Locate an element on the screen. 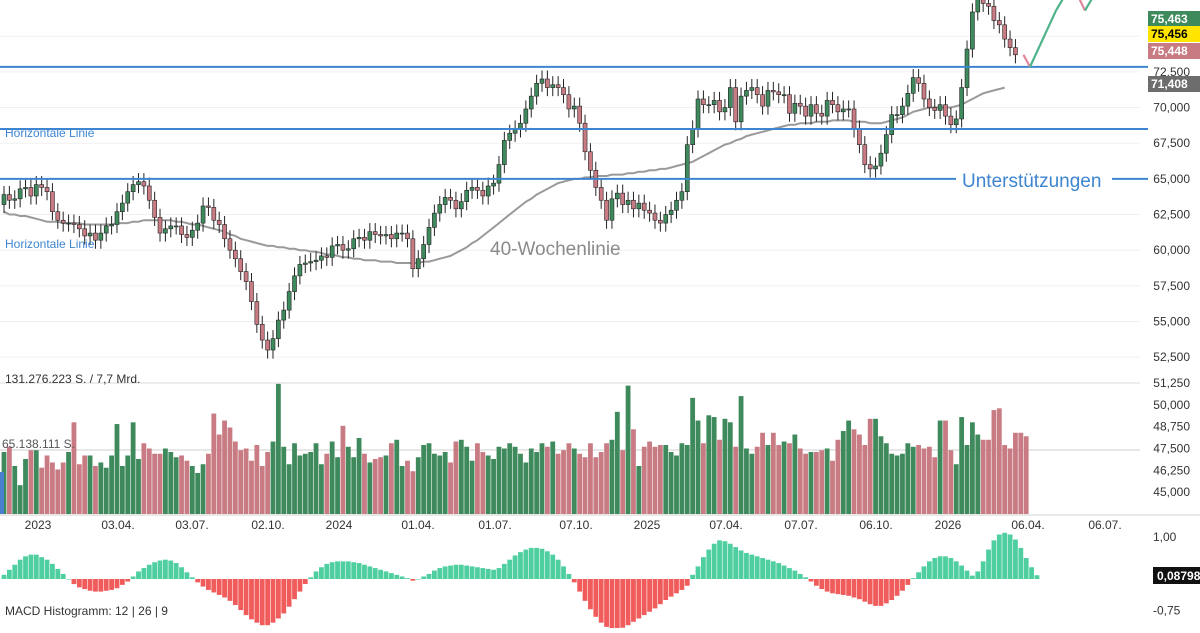 The height and width of the screenshot is (633, 1200). price-badge is located at coordinates (1174, 51).